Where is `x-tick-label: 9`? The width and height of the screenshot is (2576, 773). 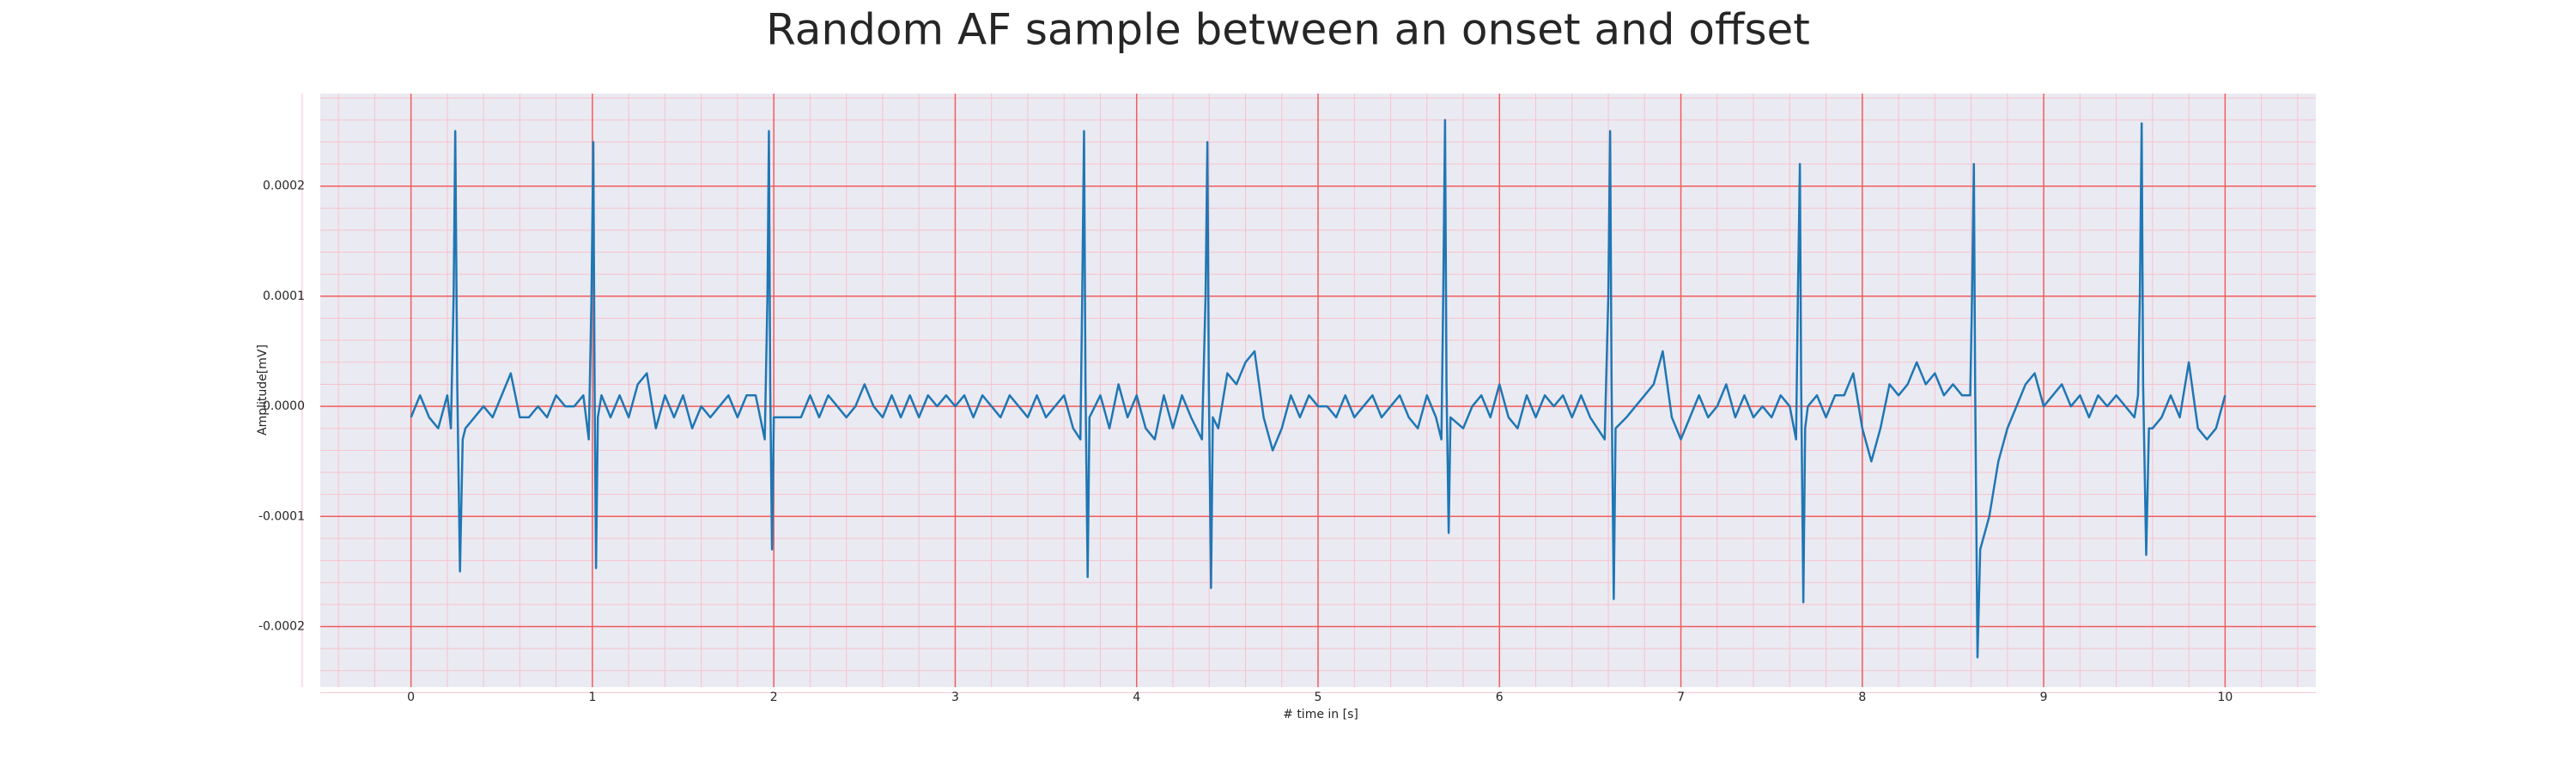
x-tick-label: 9 is located at coordinates (2044, 697).